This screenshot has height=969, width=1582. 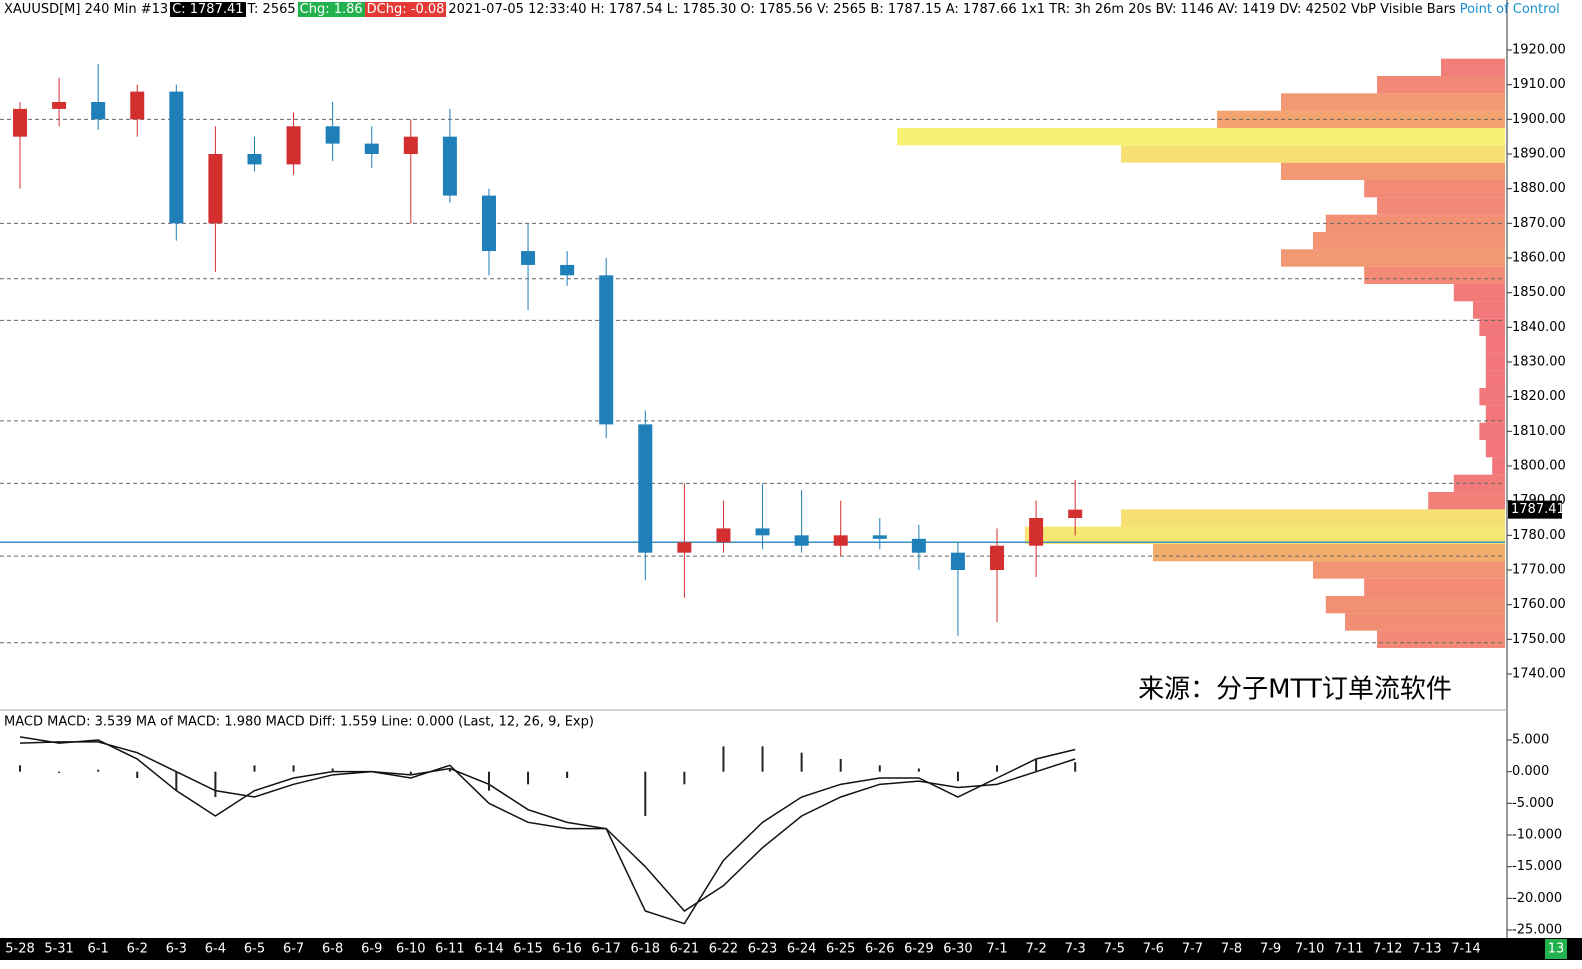 What do you see at coordinates (1075, 949) in the screenshot?
I see `x-tick-label: 7-3` at bounding box center [1075, 949].